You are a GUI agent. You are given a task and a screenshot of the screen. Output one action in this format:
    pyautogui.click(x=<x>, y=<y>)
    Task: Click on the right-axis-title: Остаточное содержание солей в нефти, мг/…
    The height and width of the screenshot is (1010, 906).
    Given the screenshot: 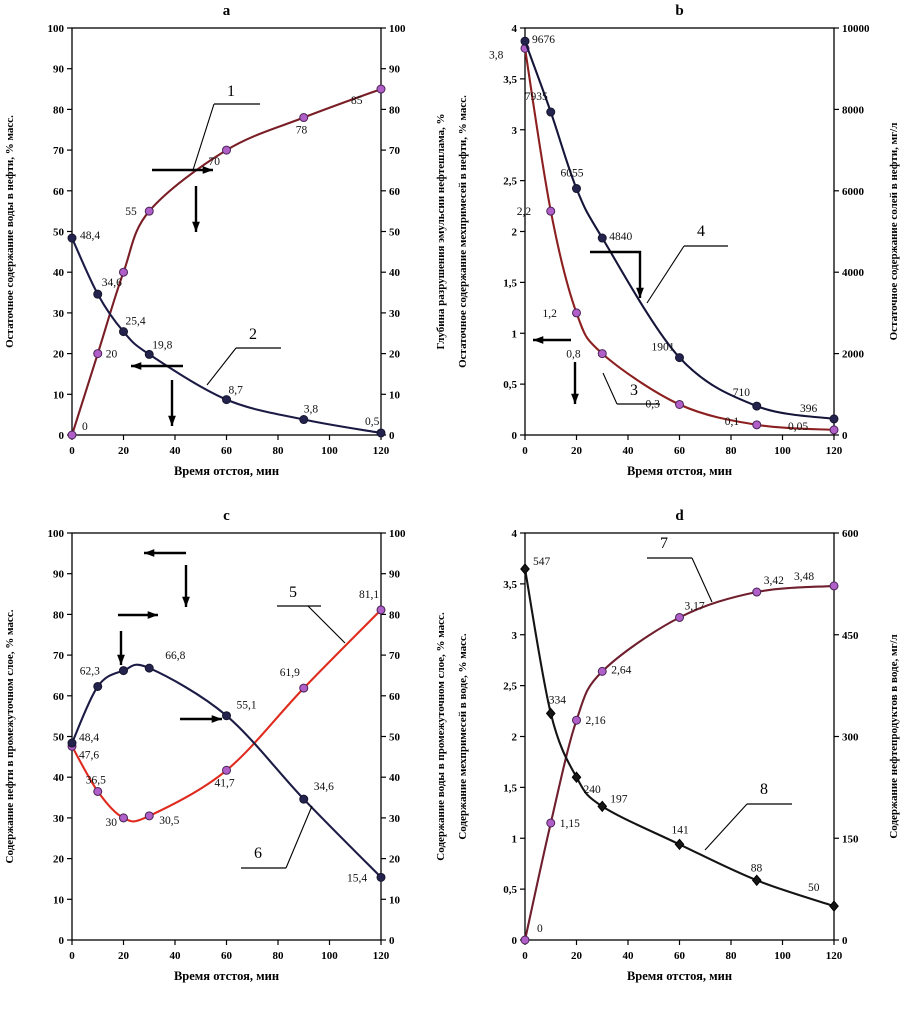 What is the action you would take?
    pyautogui.click(x=894, y=232)
    